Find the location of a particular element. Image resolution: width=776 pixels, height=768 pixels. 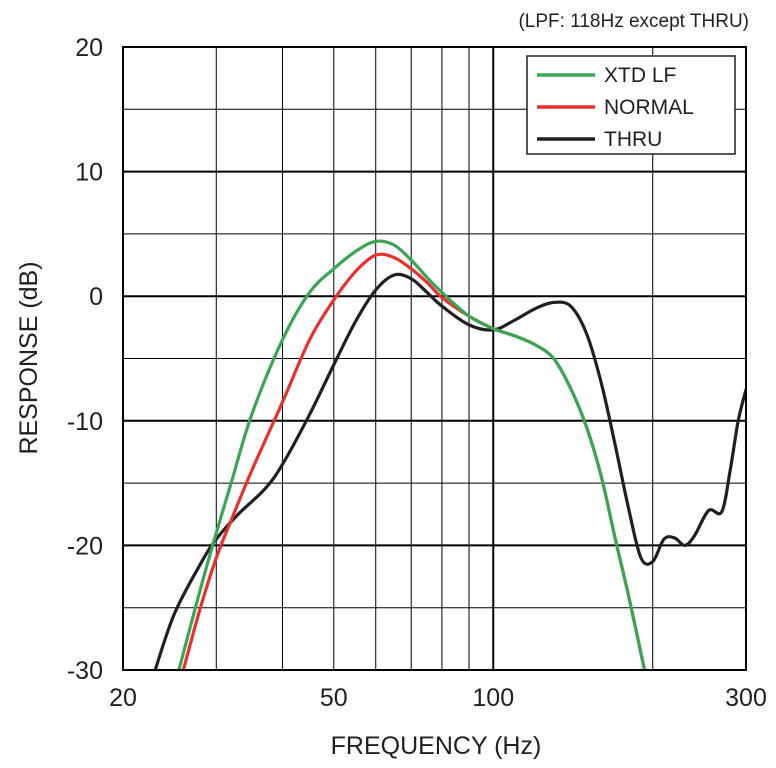

legend-label-thru: THRU is located at coordinates (633, 139).